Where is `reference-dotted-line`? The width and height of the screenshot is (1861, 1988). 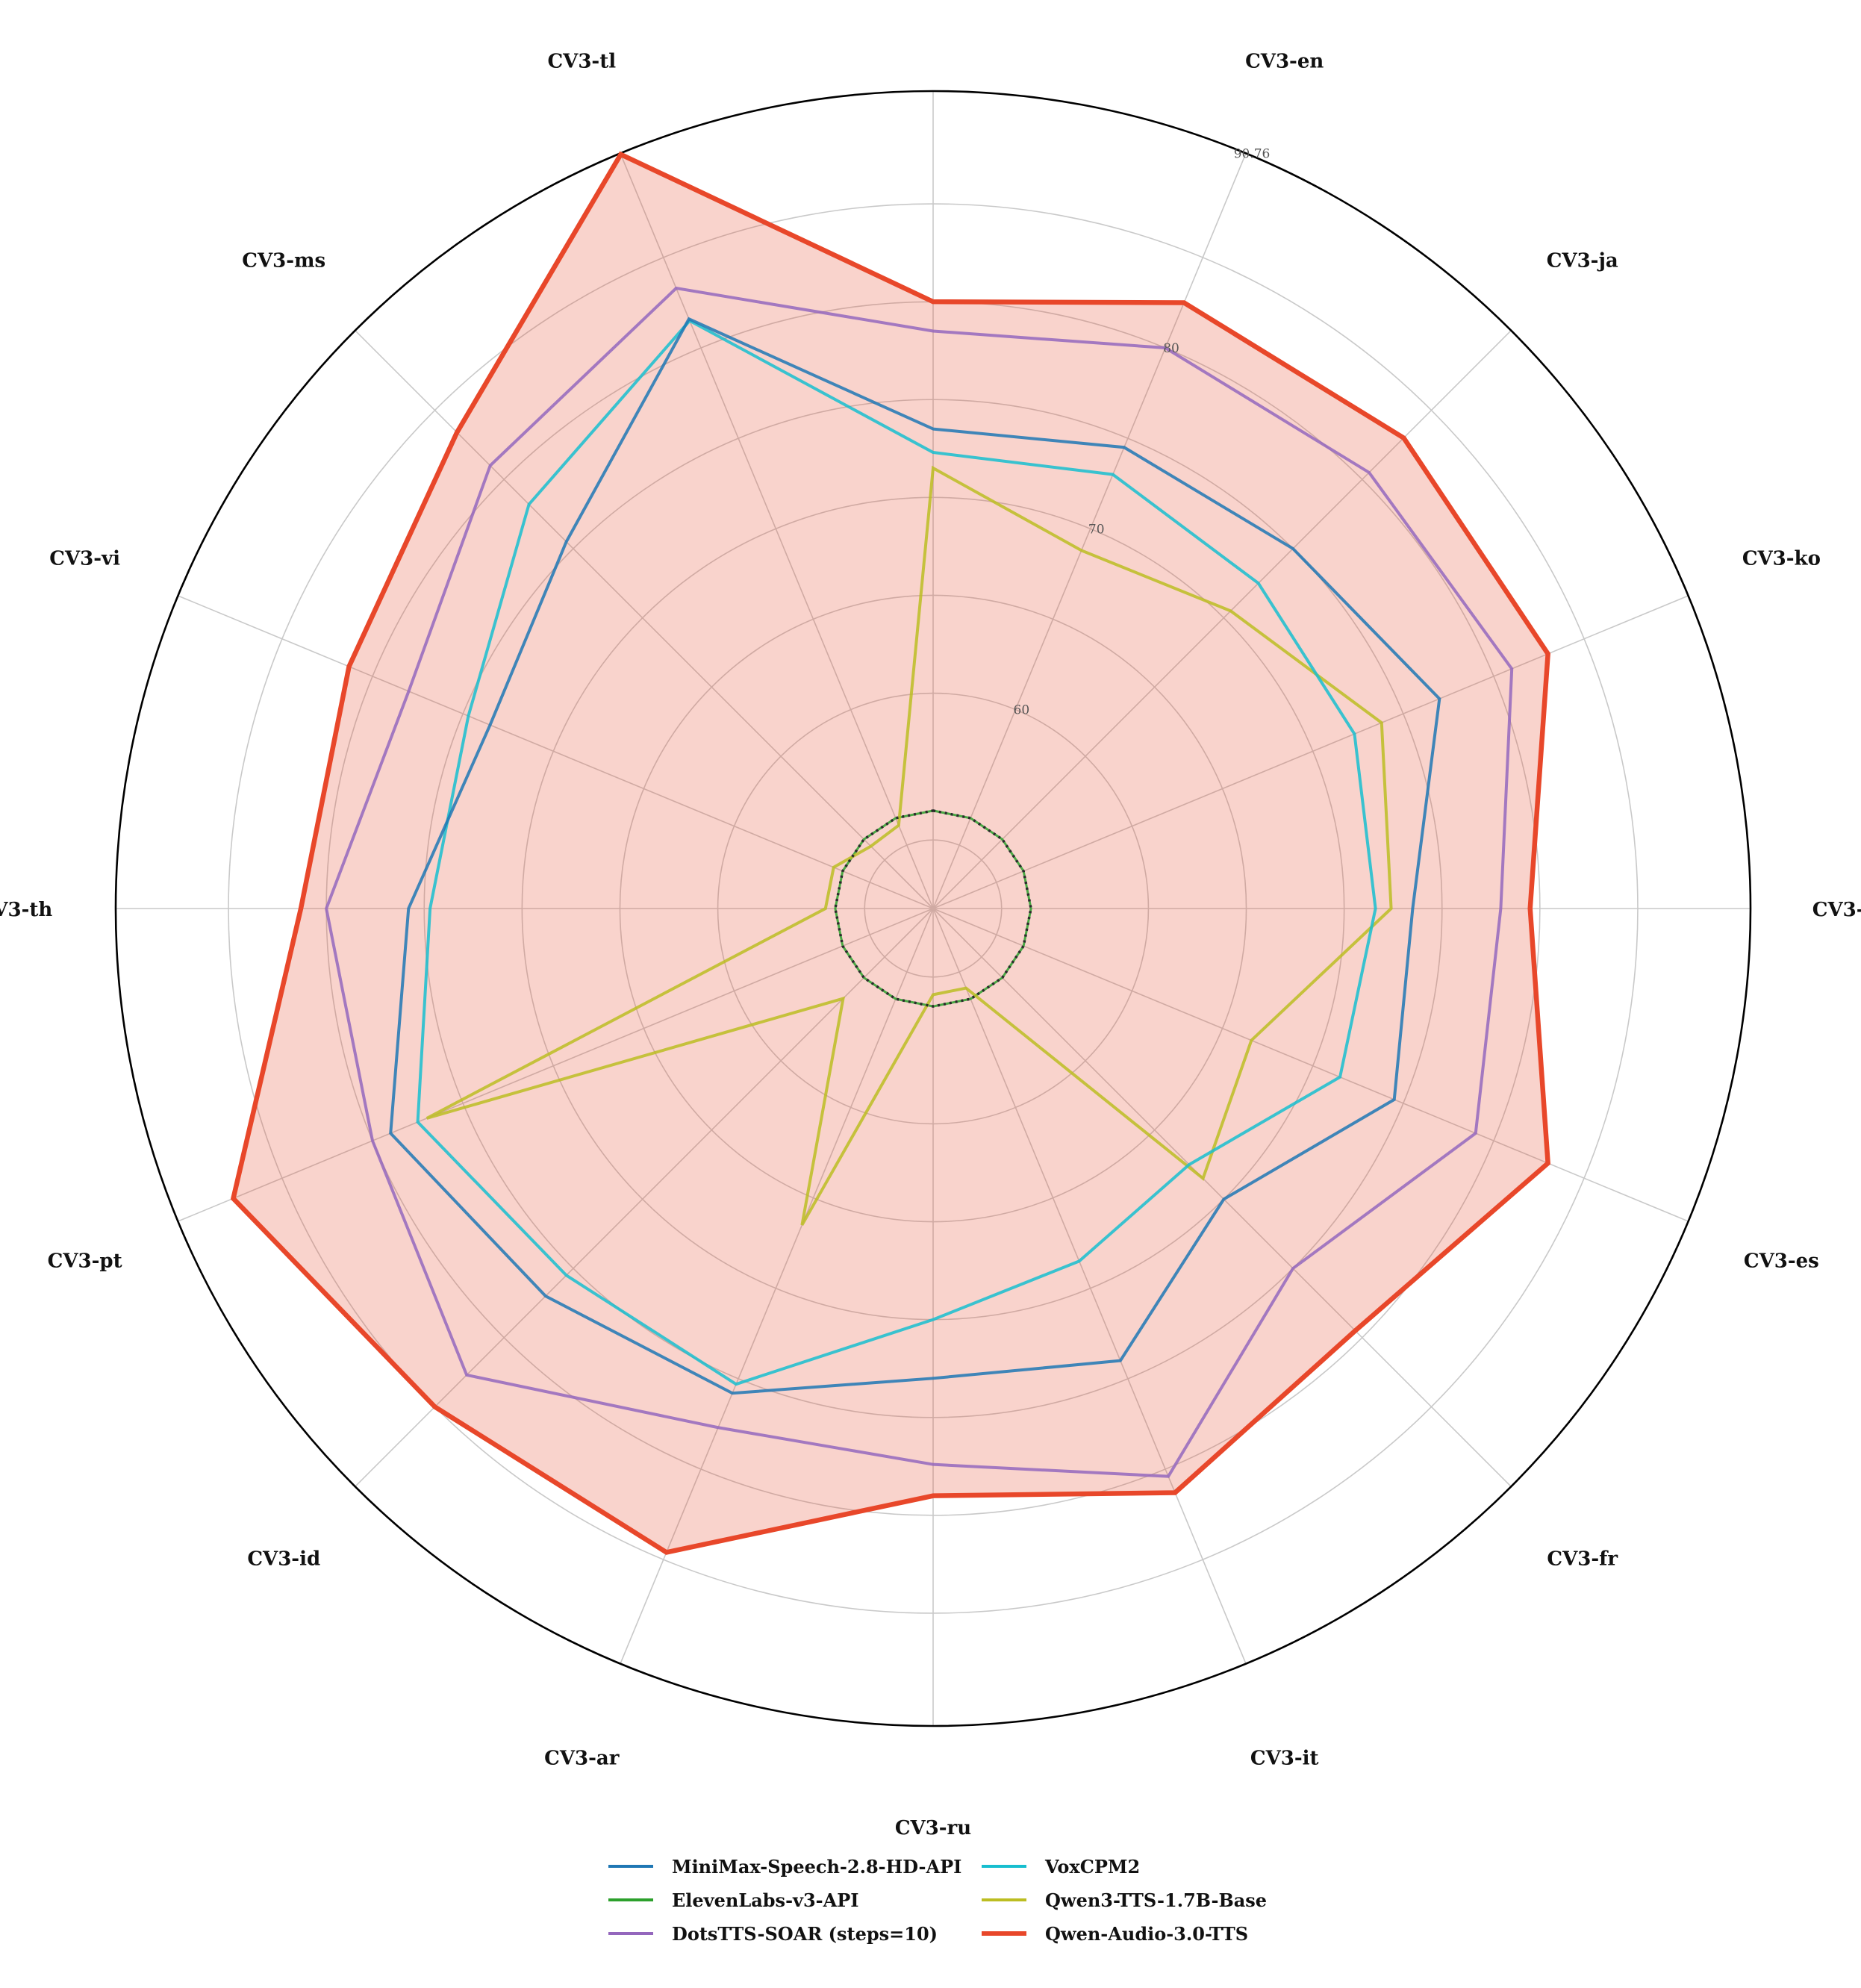 reference-dotted-line is located at coordinates (933, 908).